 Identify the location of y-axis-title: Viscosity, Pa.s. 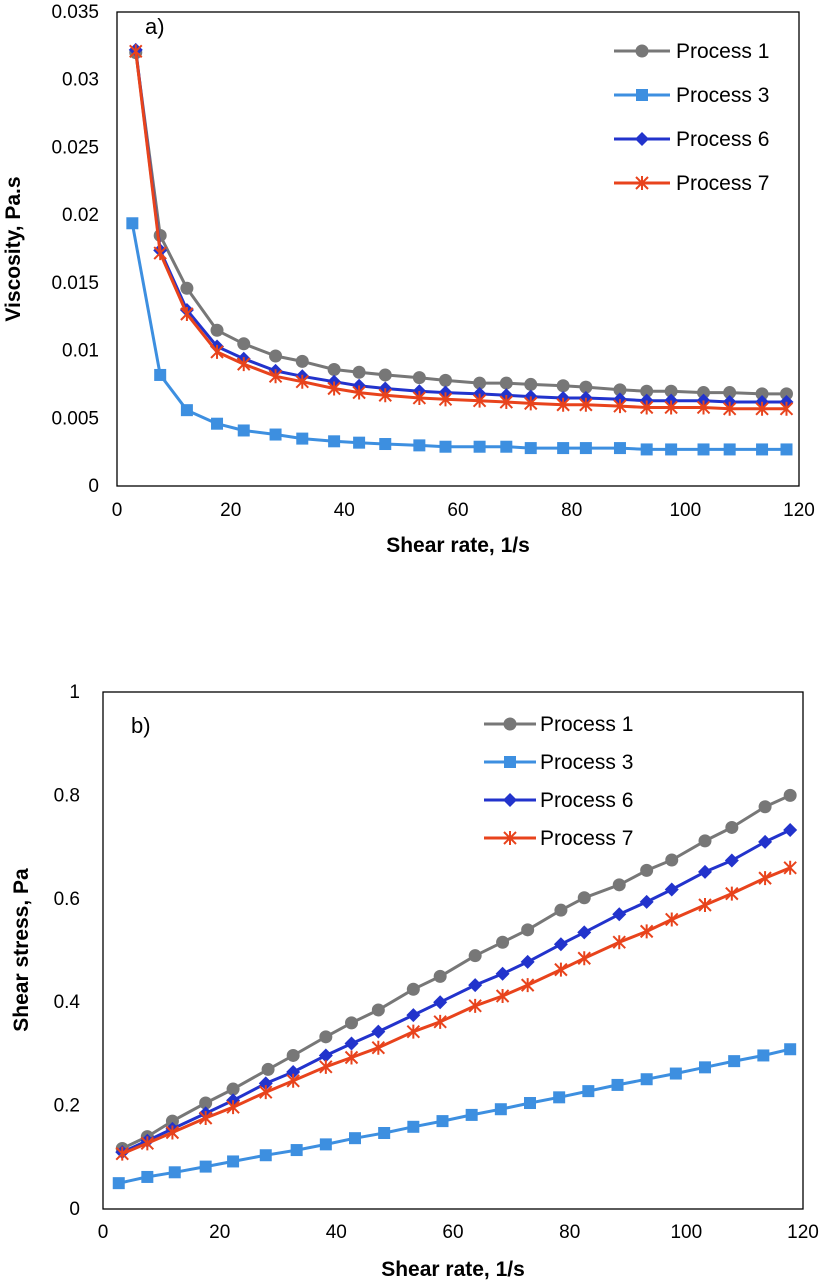
(13, 248).